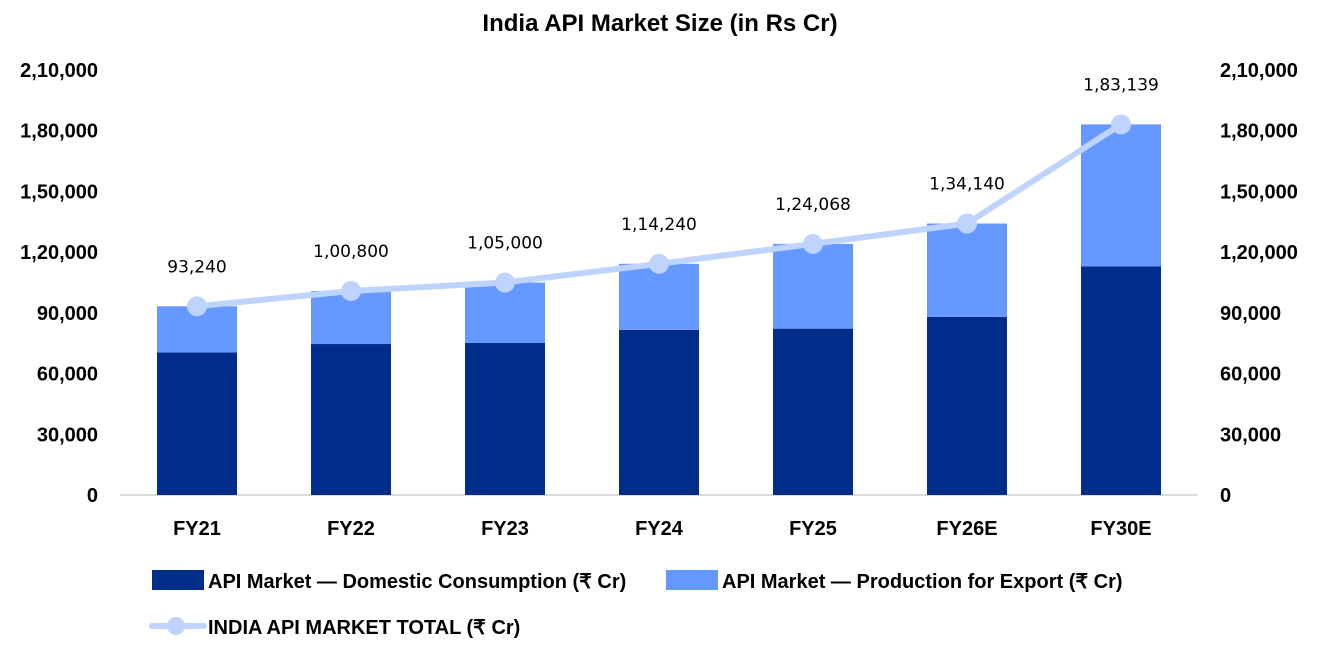  Describe the element at coordinates (59, 71) in the screenshot. I see `y-tick-label-left: 2,10,000` at that location.